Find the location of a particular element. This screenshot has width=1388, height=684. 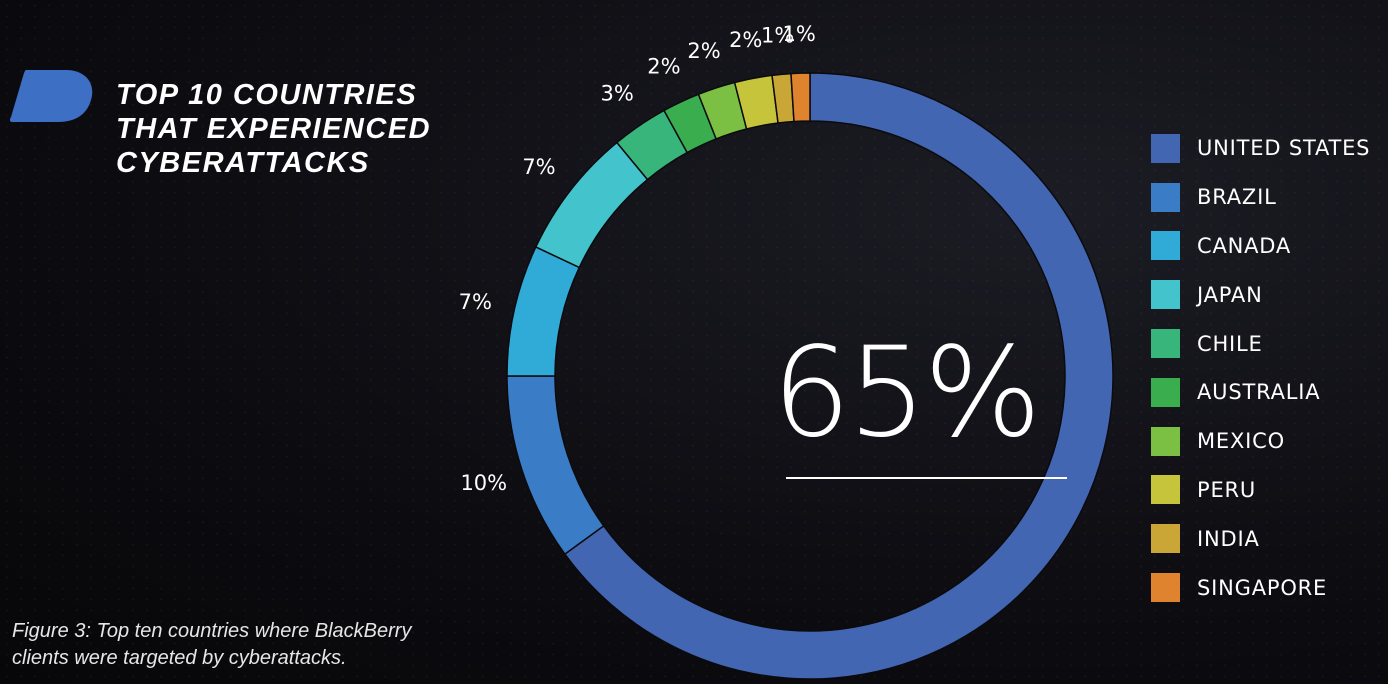

legend-label: CHILE is located at coordinates (1230, 343).